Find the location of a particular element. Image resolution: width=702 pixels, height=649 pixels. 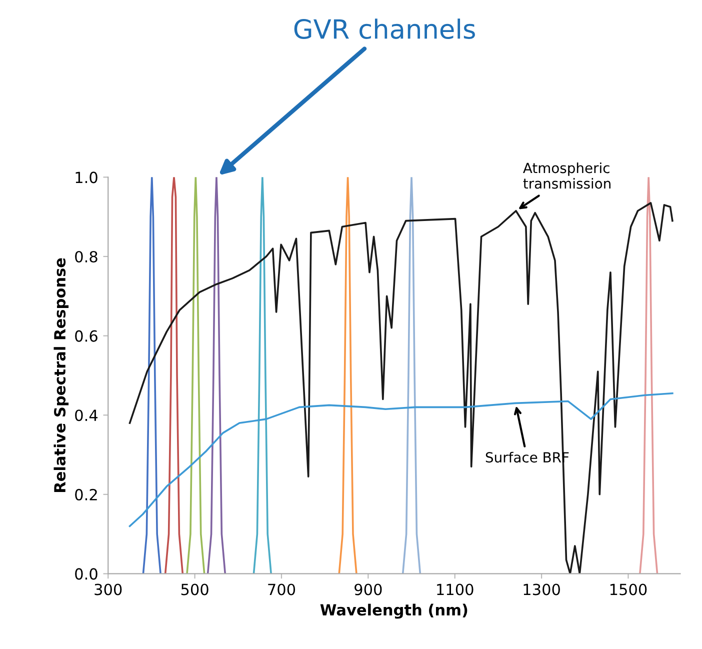

y-axis-title: Relative Spectral Response is located at coordinates (61, 375).